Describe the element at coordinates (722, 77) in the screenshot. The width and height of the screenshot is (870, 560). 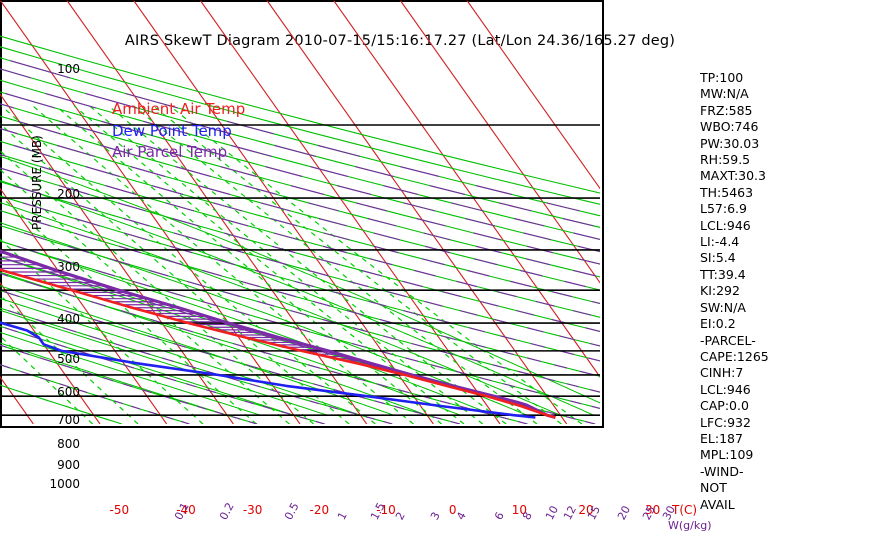
I see `info-line: TP:100` at that location.